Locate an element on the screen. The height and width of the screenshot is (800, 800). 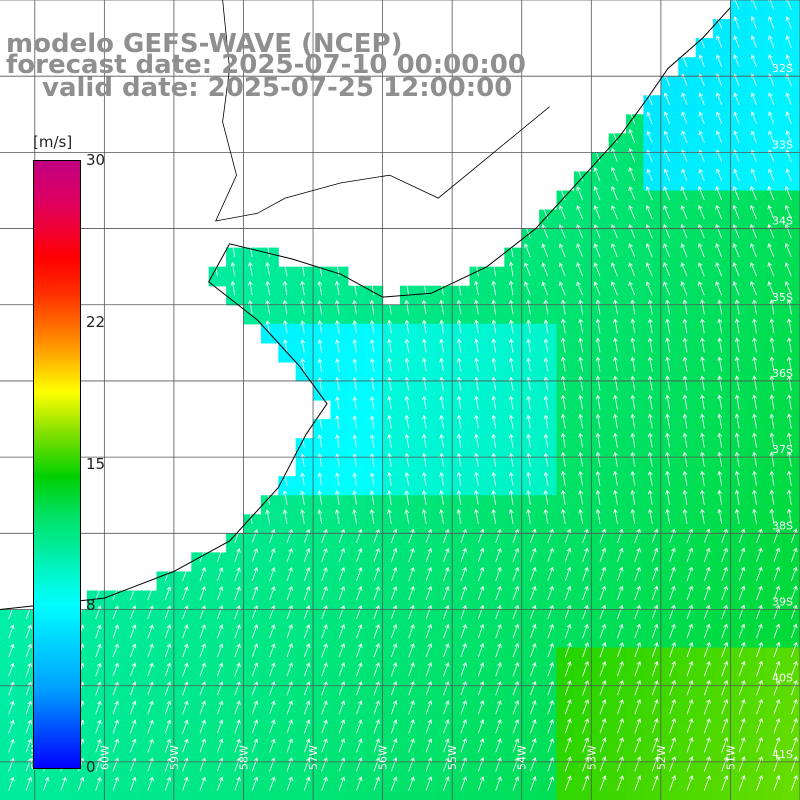
lat-label: 36S is located at coordinates (782, 373).